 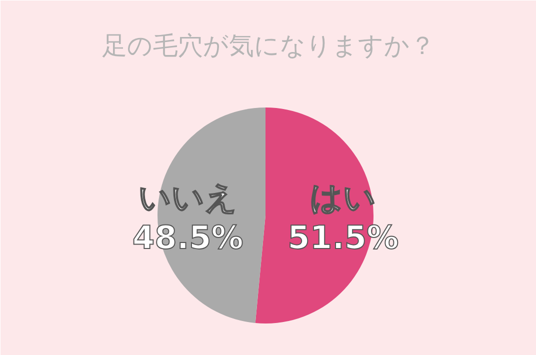 What do you see at coordinates (188, 197) in the screenshot?
I see `slice-label: いいえ` at bounding box center [188, 197].